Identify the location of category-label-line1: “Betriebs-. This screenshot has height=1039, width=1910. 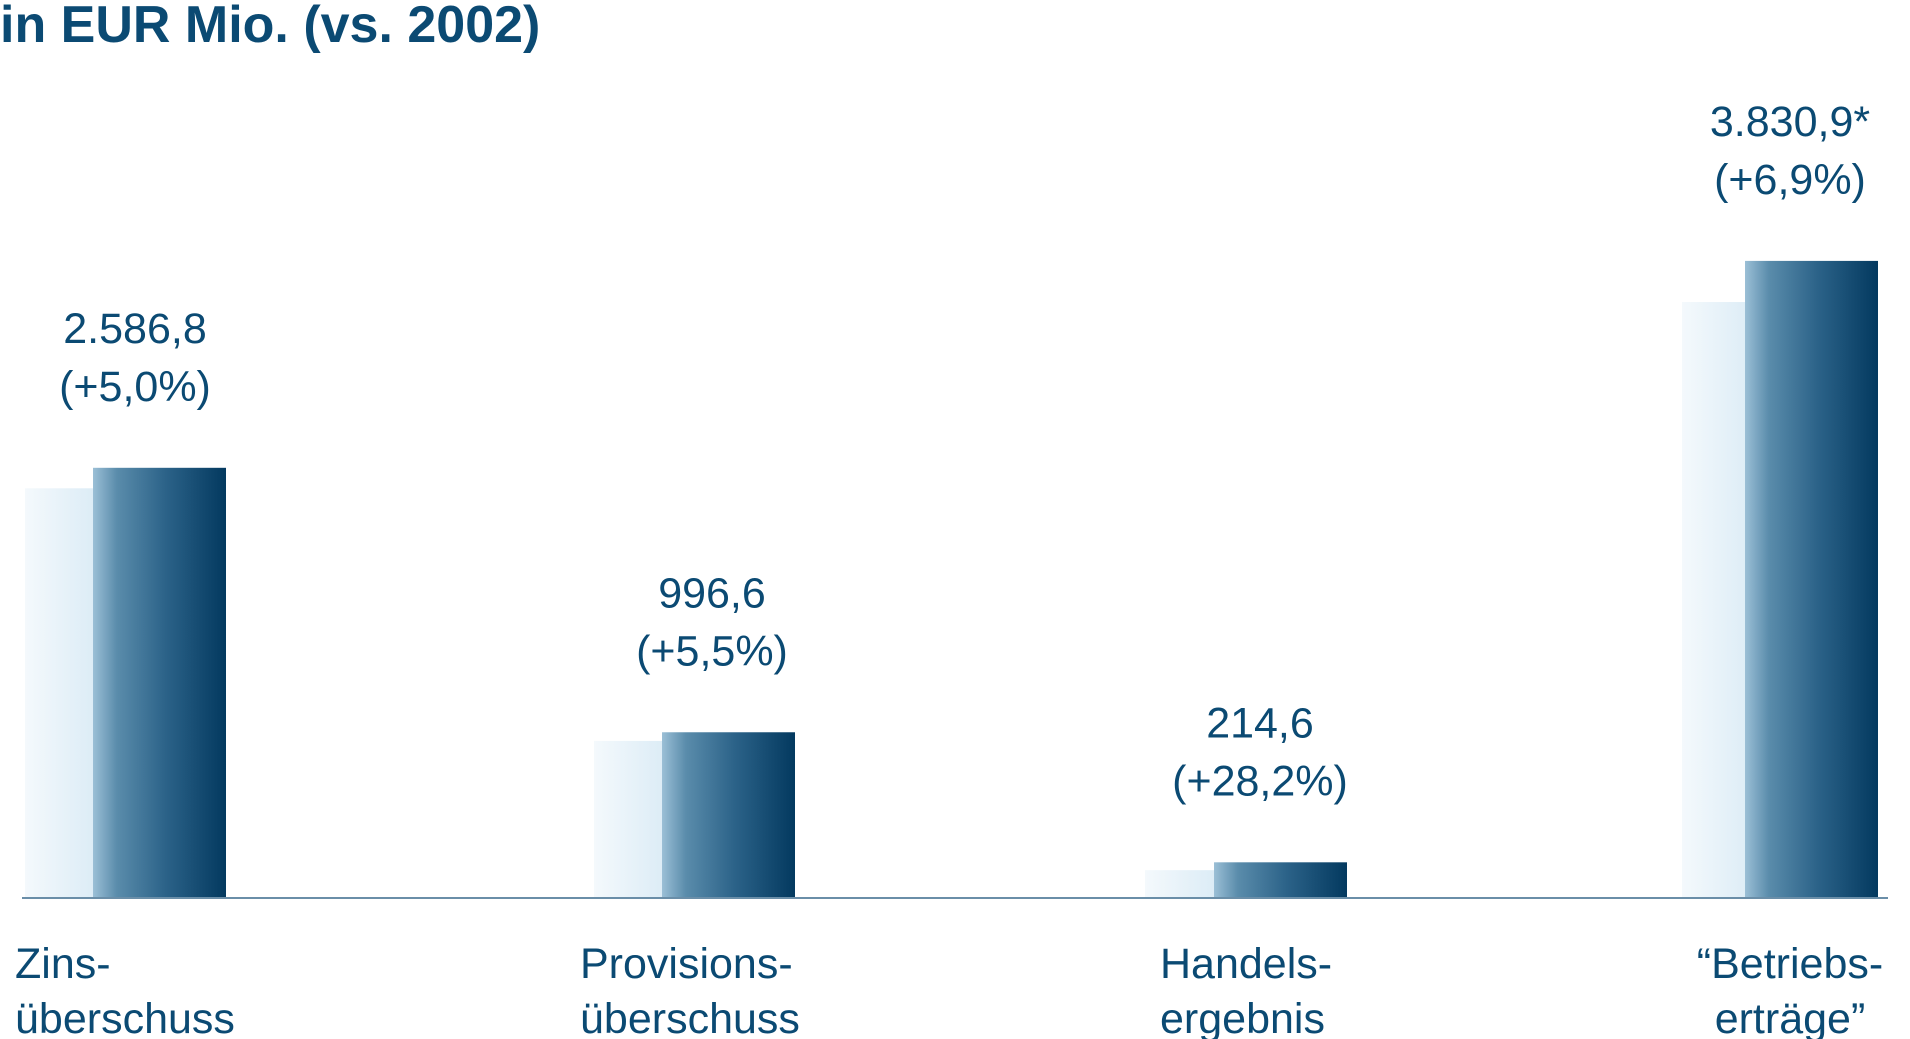
(1790, 964).